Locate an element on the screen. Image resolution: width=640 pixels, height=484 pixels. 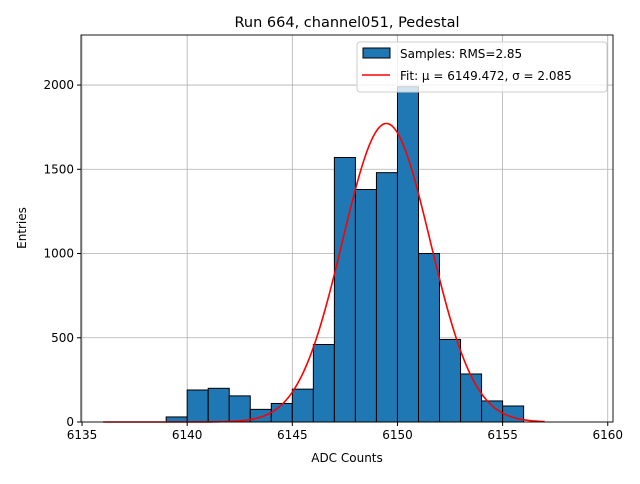
legend-box is located at coordinates (482, 67).